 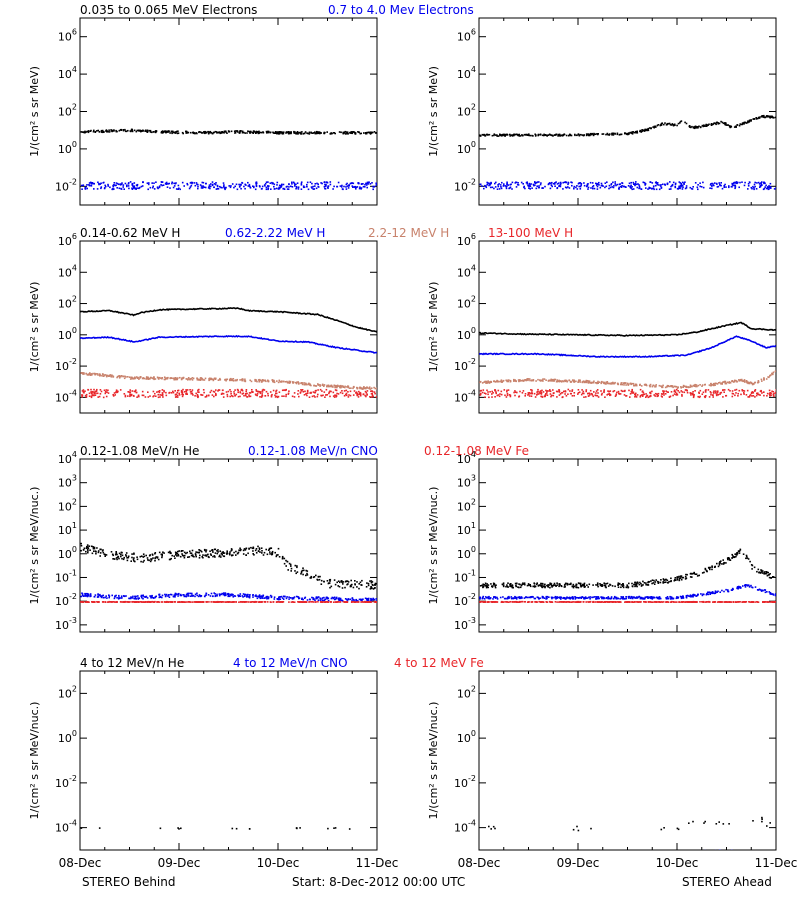 What do you see at coordinates (466, 529) in the screenshot?
I see `y-tick-label: 101` at bounding box center [466, 529].